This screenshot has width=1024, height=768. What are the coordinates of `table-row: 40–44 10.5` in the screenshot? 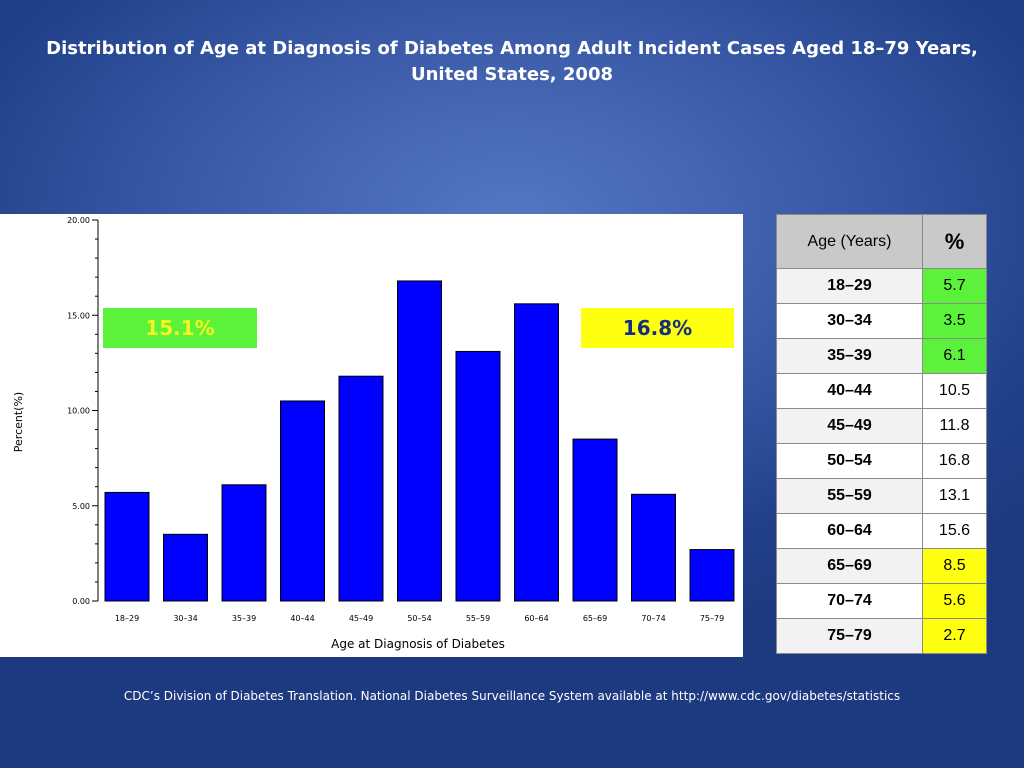 It's located at (881, 391).